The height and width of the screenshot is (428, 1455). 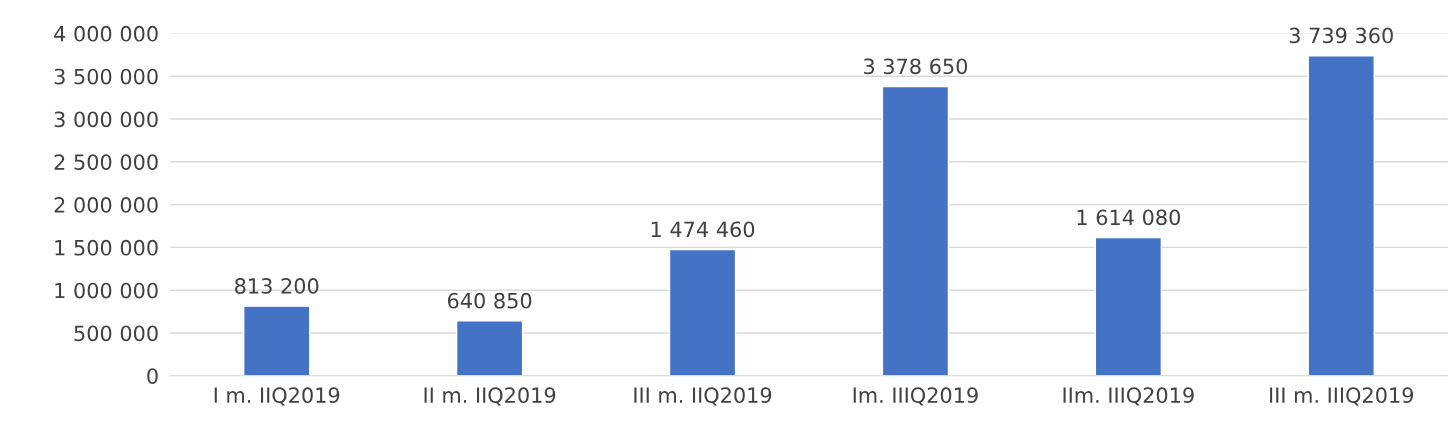 I want to click on x-tick-label: Im. IIIQ2019, so click(x=915, y=396).